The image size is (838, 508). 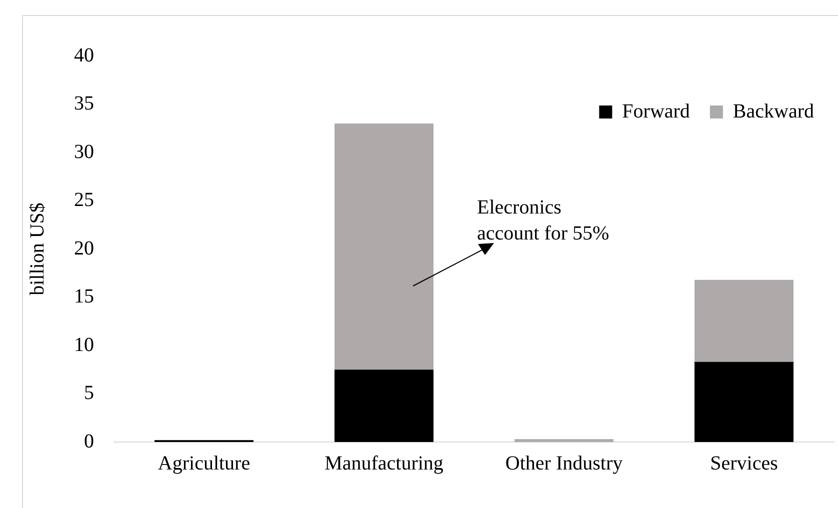 I want to click on x-tick-label: Other Industry, so click(x=564, y=463).